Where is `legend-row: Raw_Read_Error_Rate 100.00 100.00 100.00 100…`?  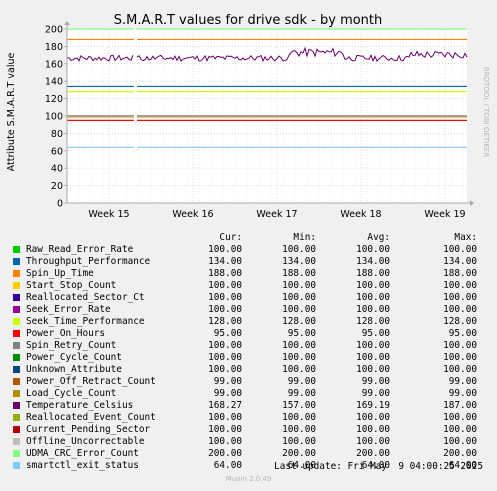
legend-row: Raw_Read_Error_Rate 100.00 100.00 100.00 100… is located at coordinates (248, 250).